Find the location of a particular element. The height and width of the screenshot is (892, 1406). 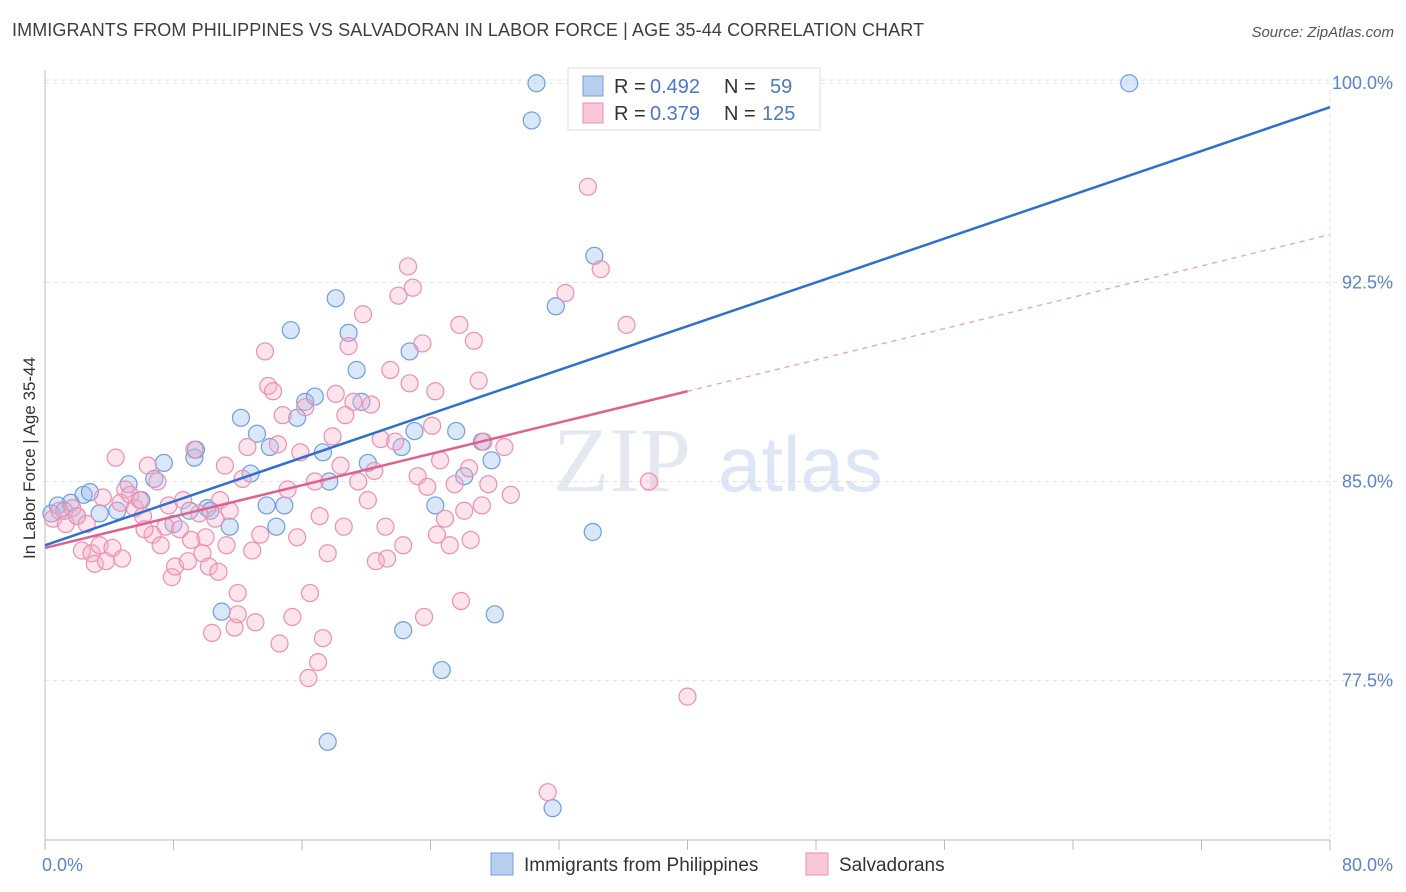

legend-n-value: 59 is located at coordinates (781, 87).